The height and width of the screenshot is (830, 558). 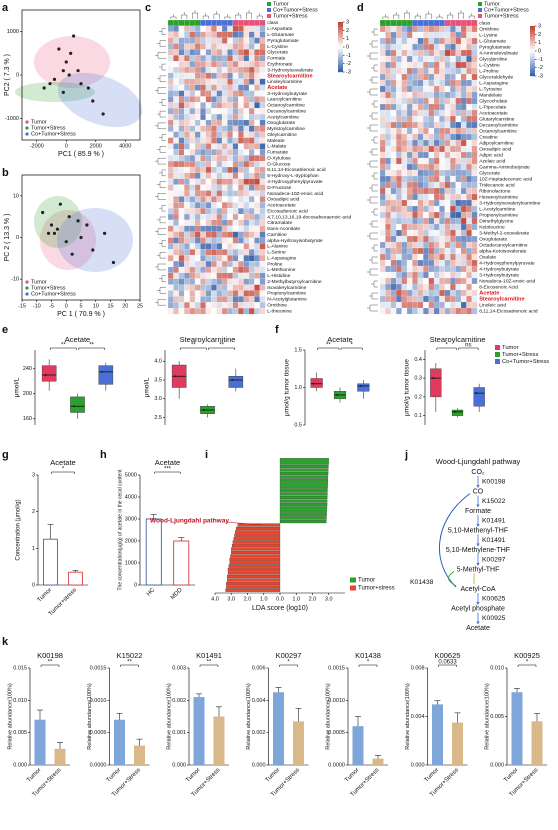 I want to click on chart-title: Acetate, so click(x=77, y=339).